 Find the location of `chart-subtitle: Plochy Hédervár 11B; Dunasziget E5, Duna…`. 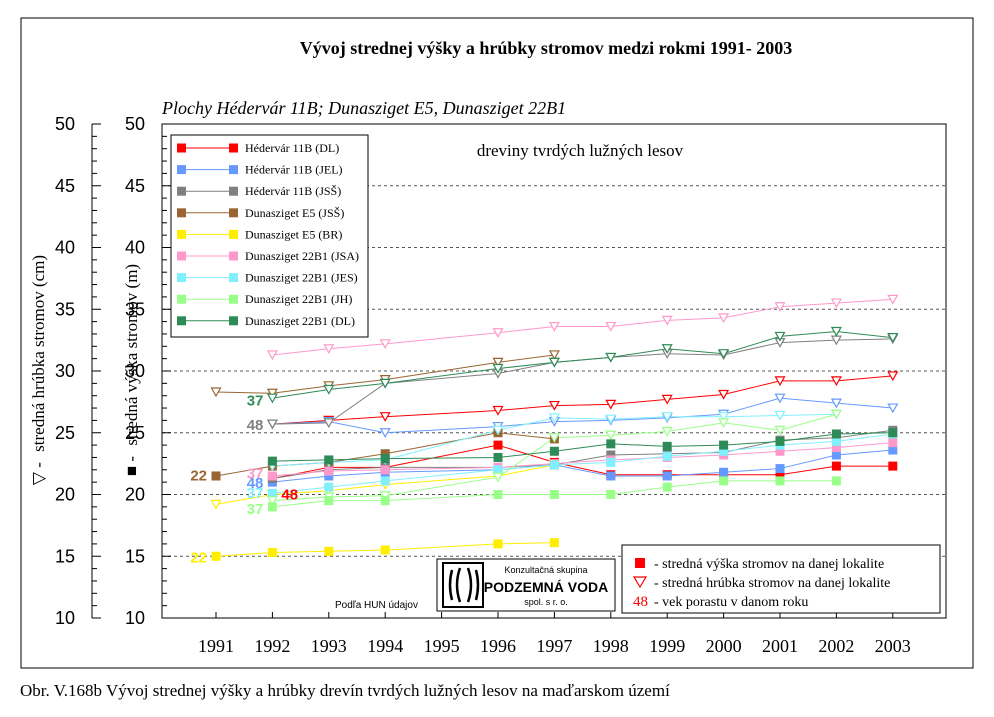

chart-subtitle: Plochy Hédervár 11B; Dunasziget E5, Duna… is located at coordinates (363, 108).